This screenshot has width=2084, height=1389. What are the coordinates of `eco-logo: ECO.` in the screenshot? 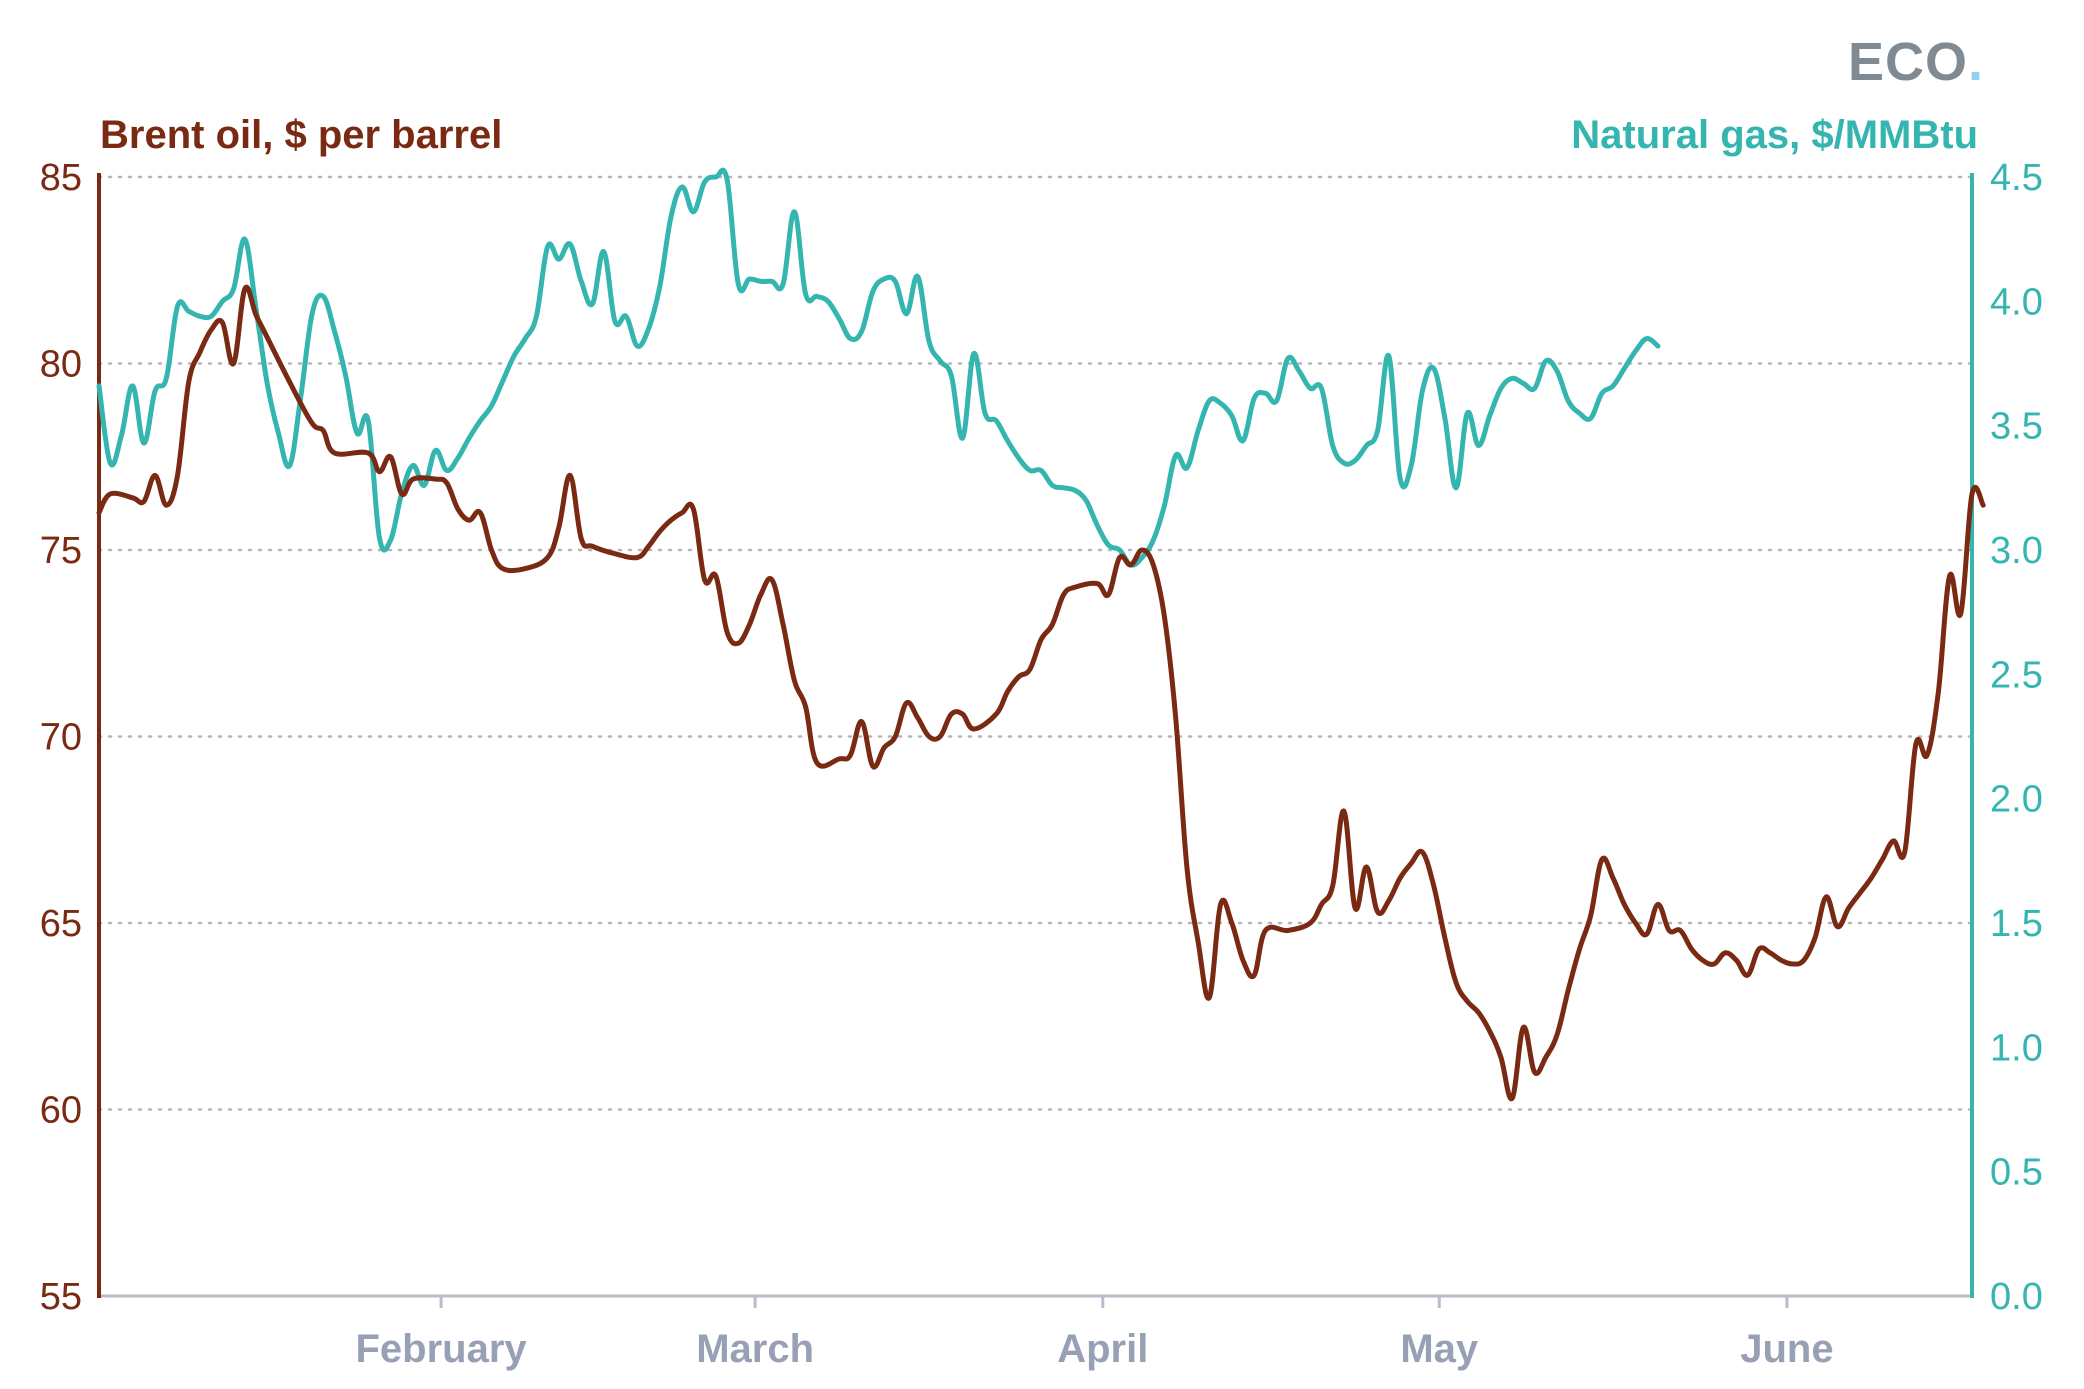 It's located at (1916, 62).